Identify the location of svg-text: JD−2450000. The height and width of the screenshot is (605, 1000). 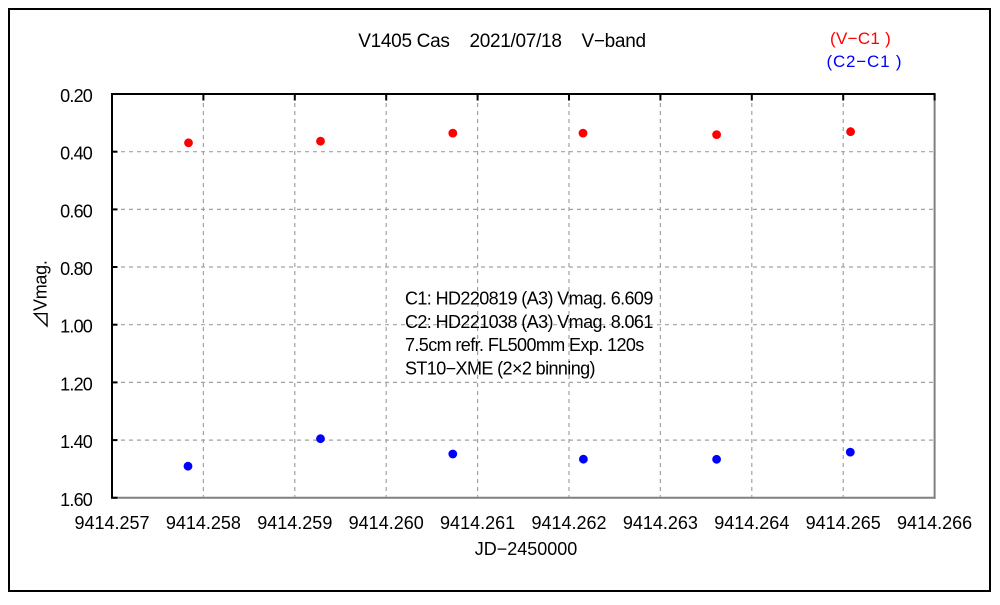
(526, 549).